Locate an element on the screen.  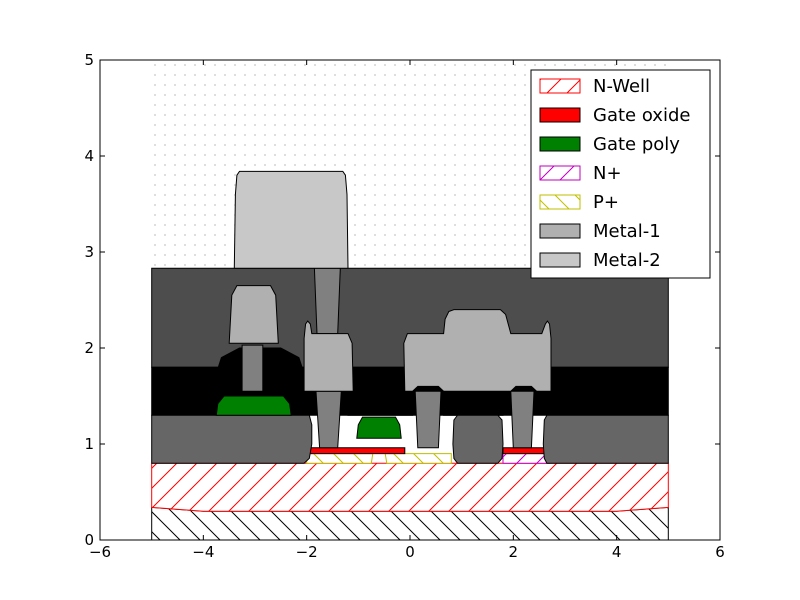
layer-nplus-shape is located at coordinates (526, 458).